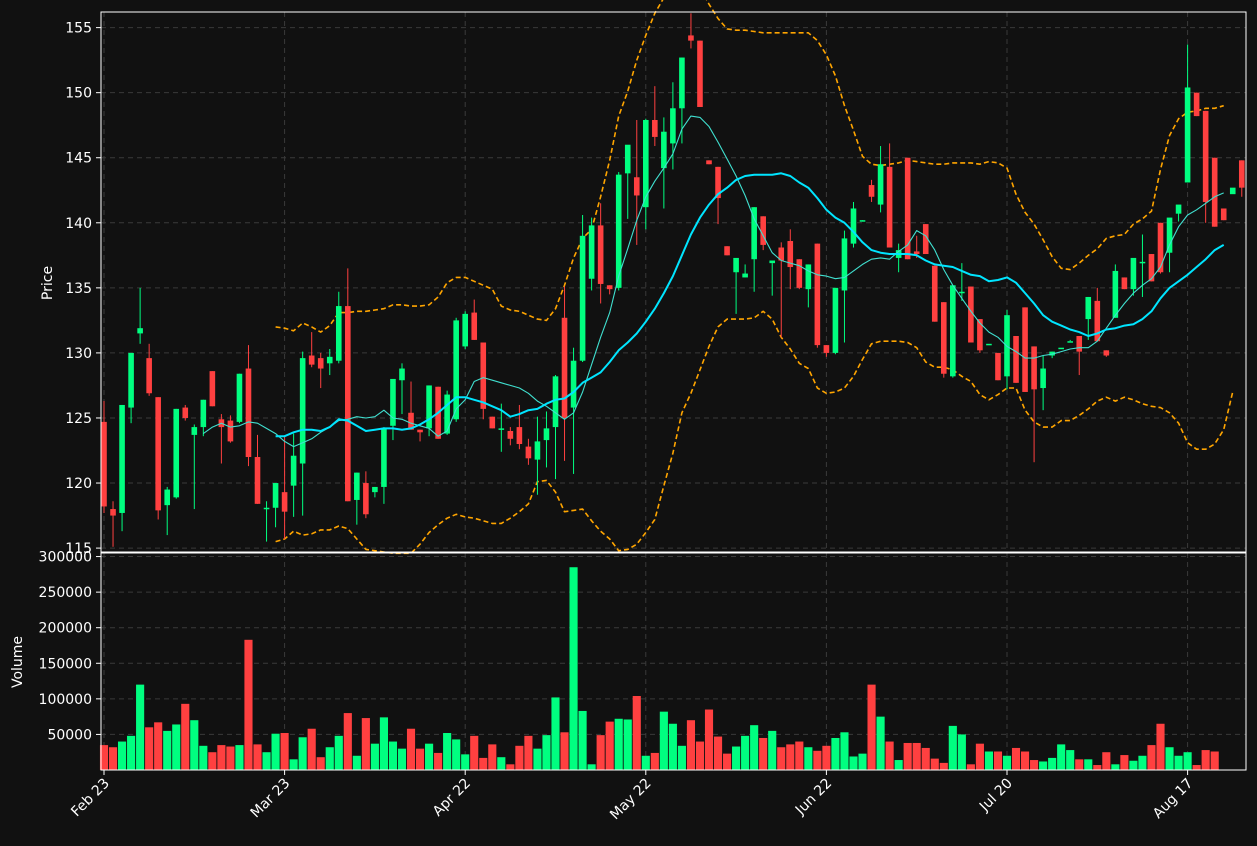  I want to click on price-tick-label: 155, so click(78, 29).